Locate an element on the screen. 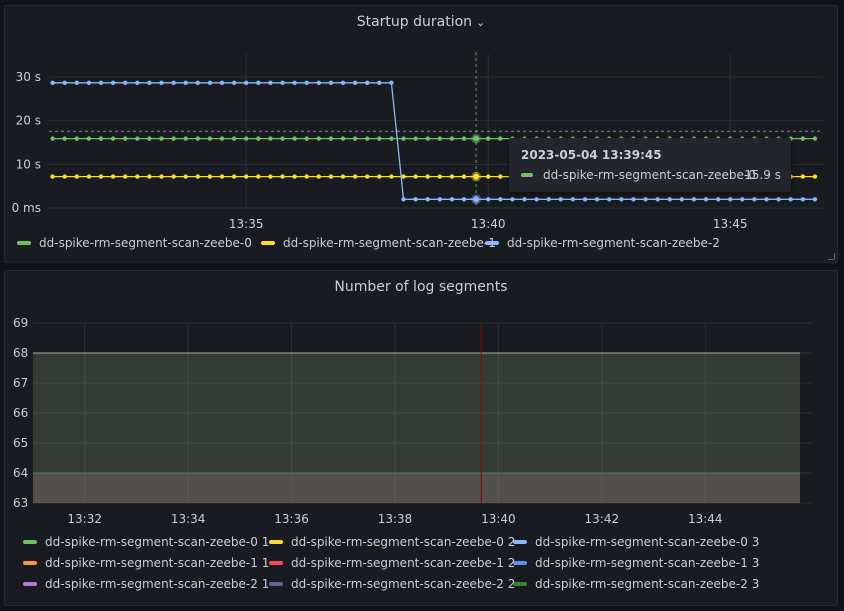 This screenshot has width=844, height=611. tooltip-series-name: dd-spike-rm-segment-scan-zeebe-0 is located at coordinates (649, 175).